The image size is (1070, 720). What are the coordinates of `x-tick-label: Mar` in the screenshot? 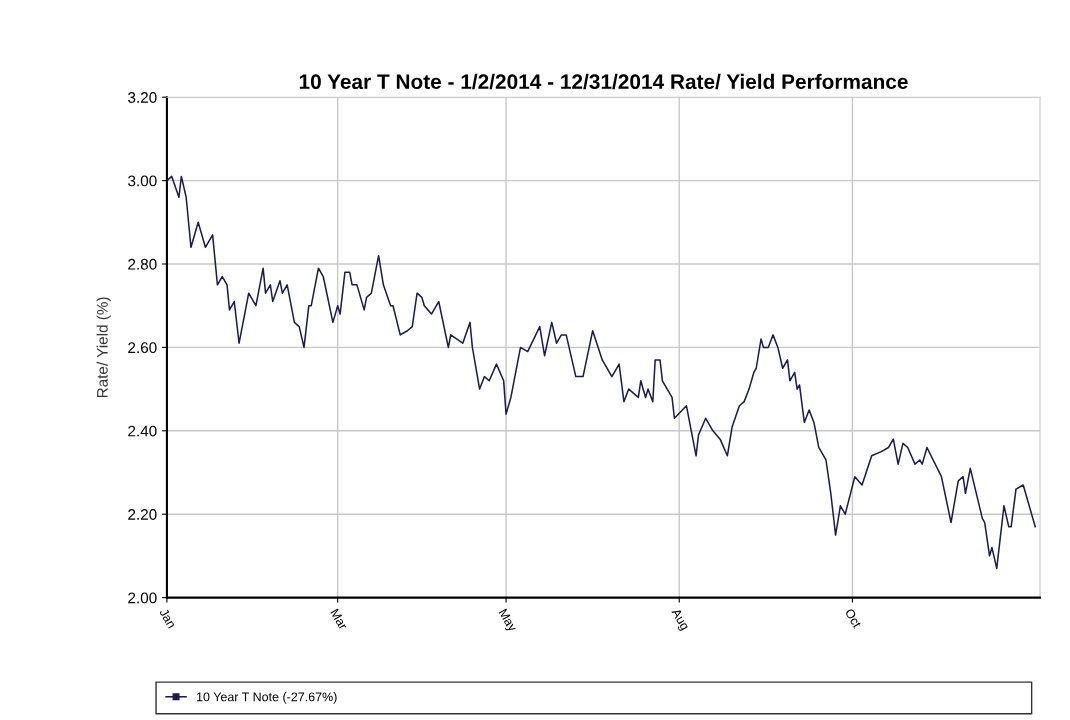 It's located at (339, 619).